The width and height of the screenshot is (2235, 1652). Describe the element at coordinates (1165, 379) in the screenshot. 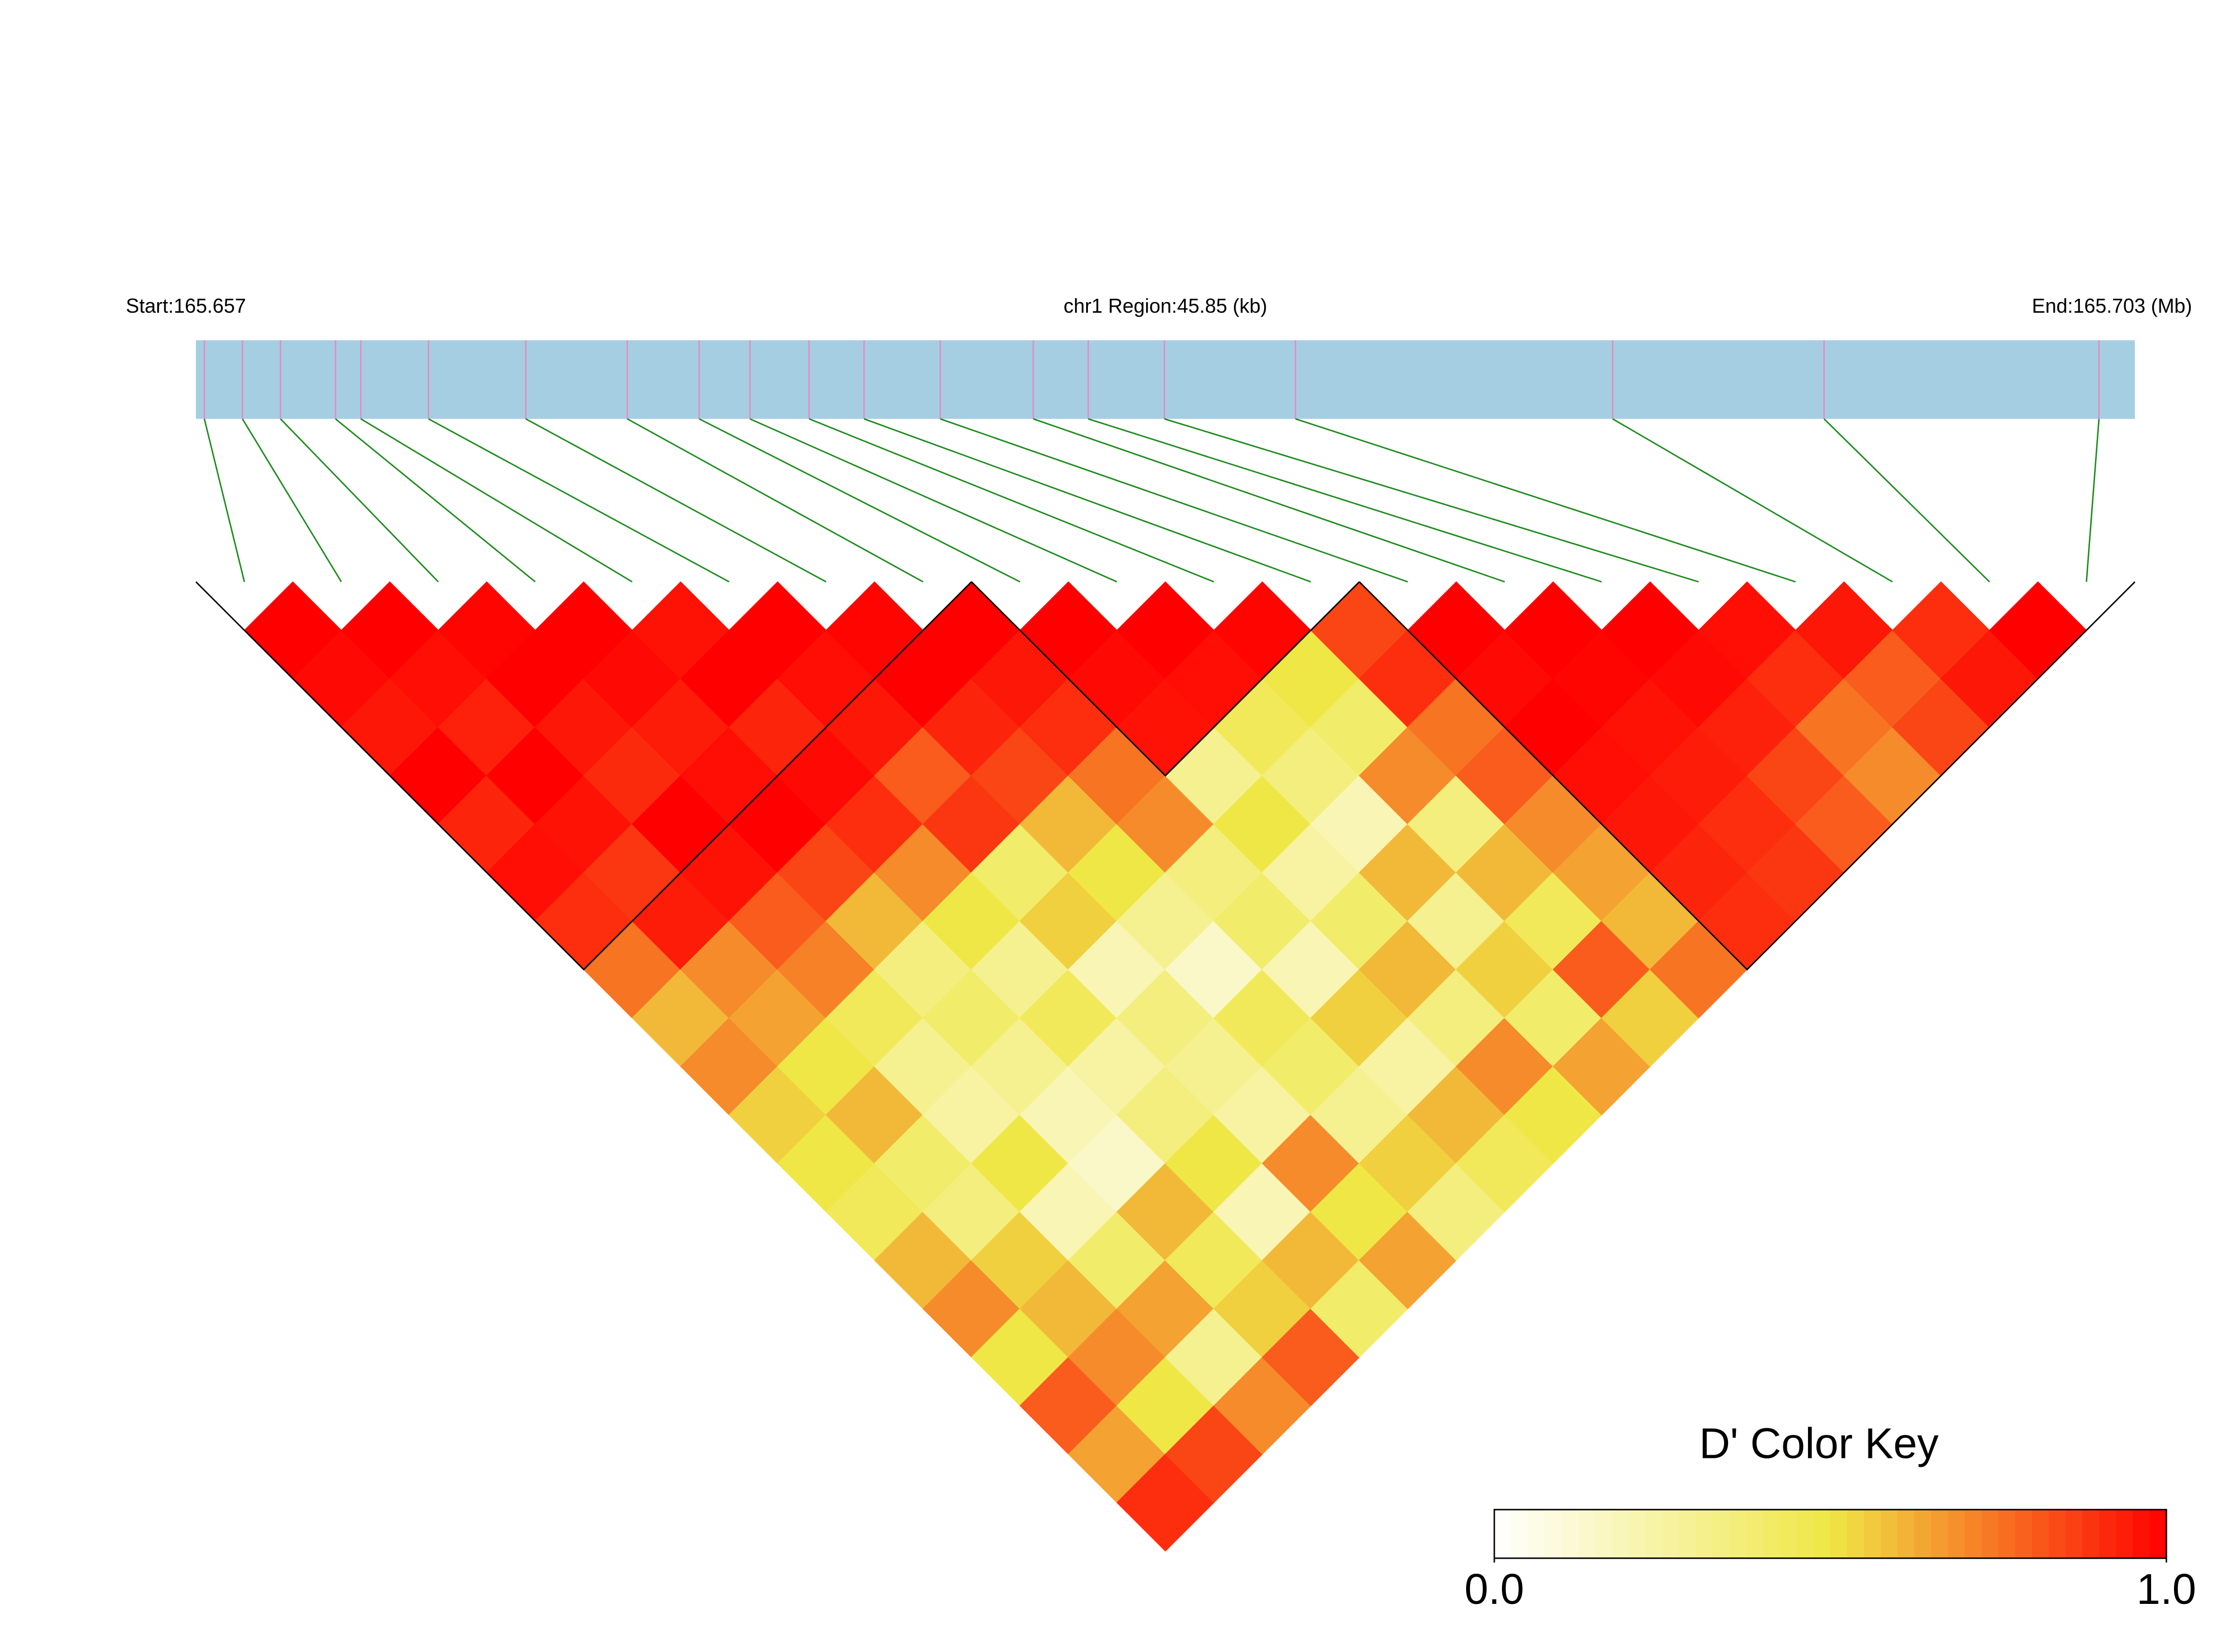

I see `position-bar` at that location.